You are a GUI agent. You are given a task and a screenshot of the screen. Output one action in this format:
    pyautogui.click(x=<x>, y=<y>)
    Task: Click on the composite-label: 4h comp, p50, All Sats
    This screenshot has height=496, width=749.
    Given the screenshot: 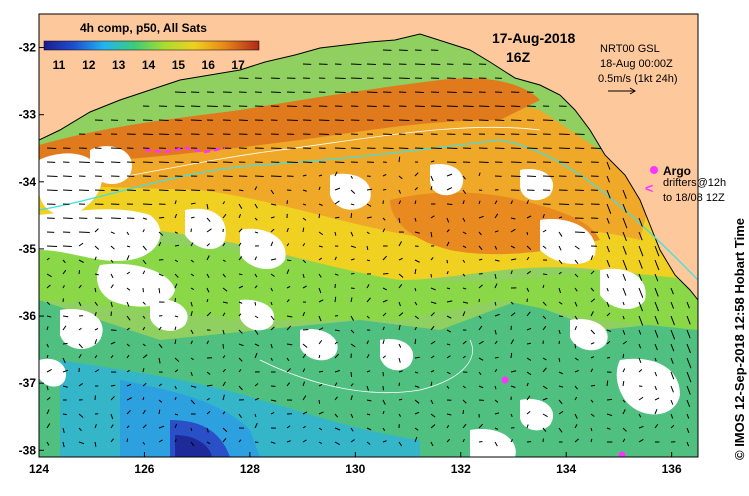 What is the action you would take?
    pyautogui.click(x=143, y=28)
    